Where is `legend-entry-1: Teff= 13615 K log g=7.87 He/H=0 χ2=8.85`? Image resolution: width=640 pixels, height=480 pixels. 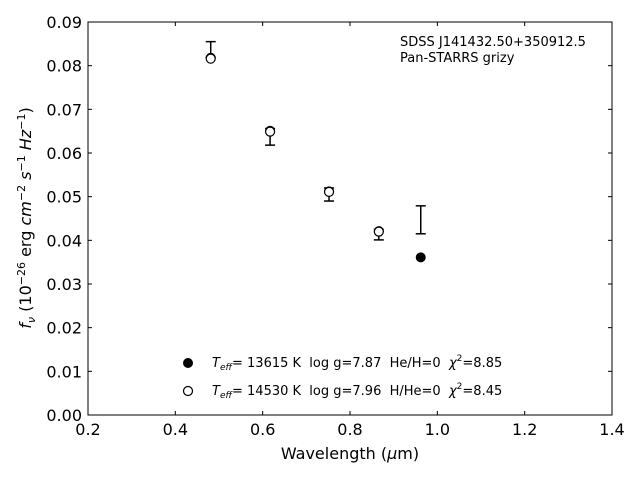 legend-entry-1: Teff= 13615 K log g=7.87 He/H=0 χ2=8.85 is located at coordinates (357, 363).